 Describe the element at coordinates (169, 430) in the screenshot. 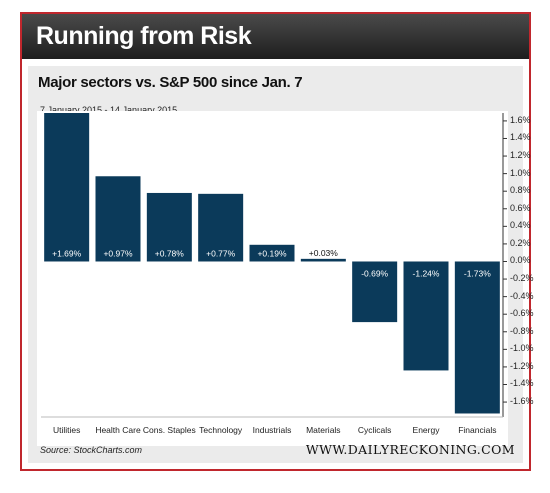

I see `category-label: Cons. Staples` at that location.